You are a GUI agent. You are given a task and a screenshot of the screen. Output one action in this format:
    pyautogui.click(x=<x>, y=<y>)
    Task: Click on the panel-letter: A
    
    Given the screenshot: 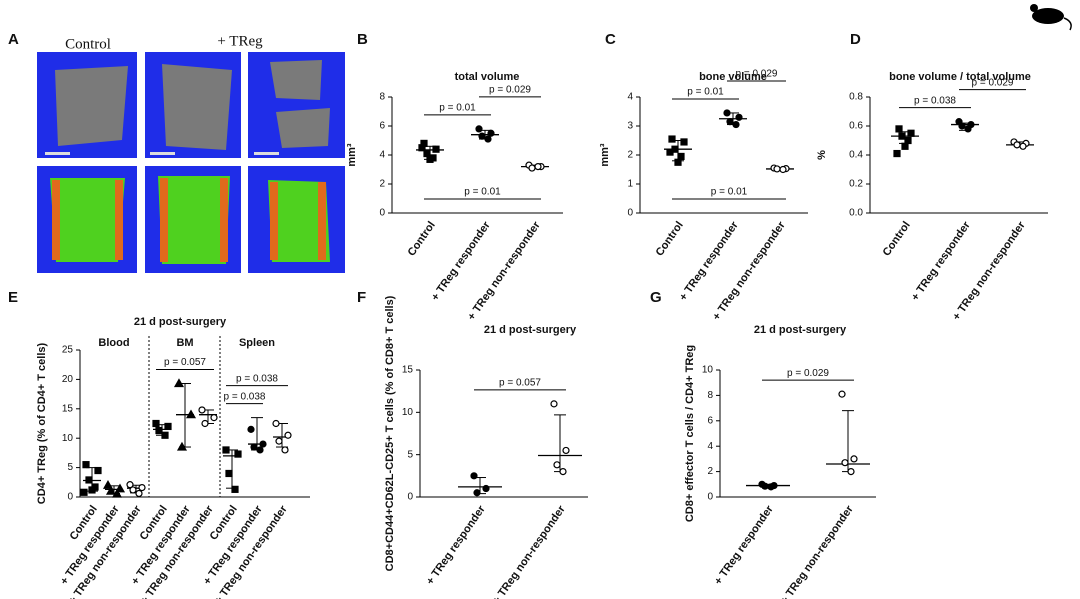 What is the action you would take?
    pyautogui.click(x=13, y=39)
    